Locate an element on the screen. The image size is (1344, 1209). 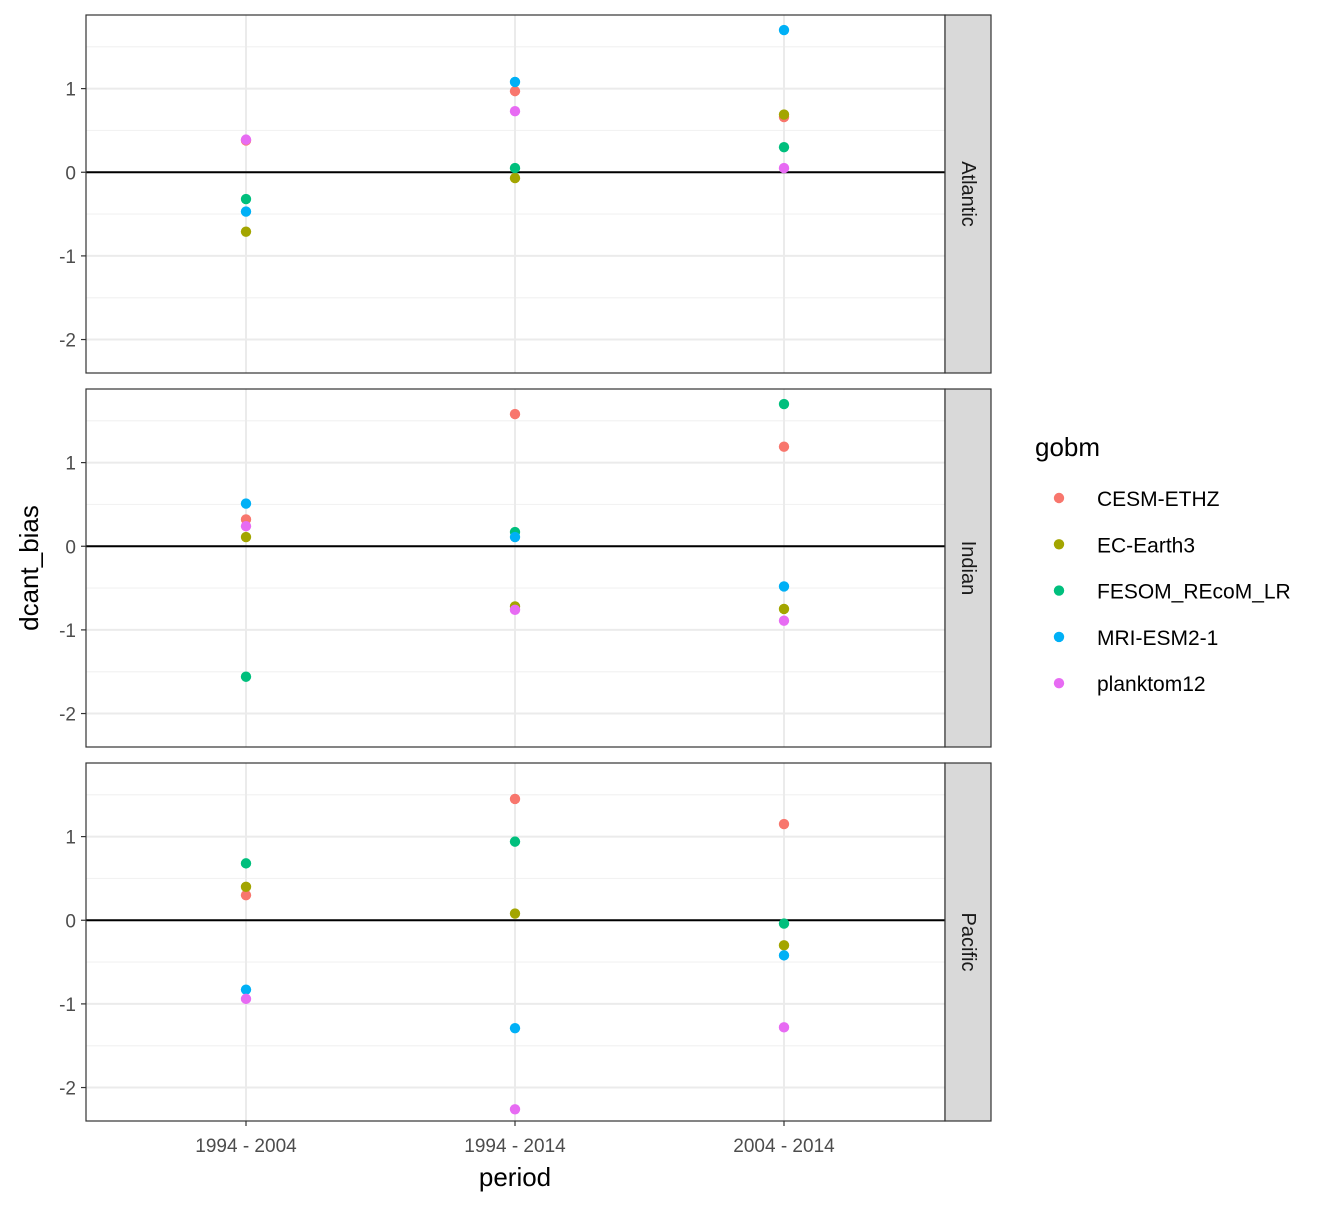
legend-item: EC-Earth3 is located at coordinates (1124, 545).